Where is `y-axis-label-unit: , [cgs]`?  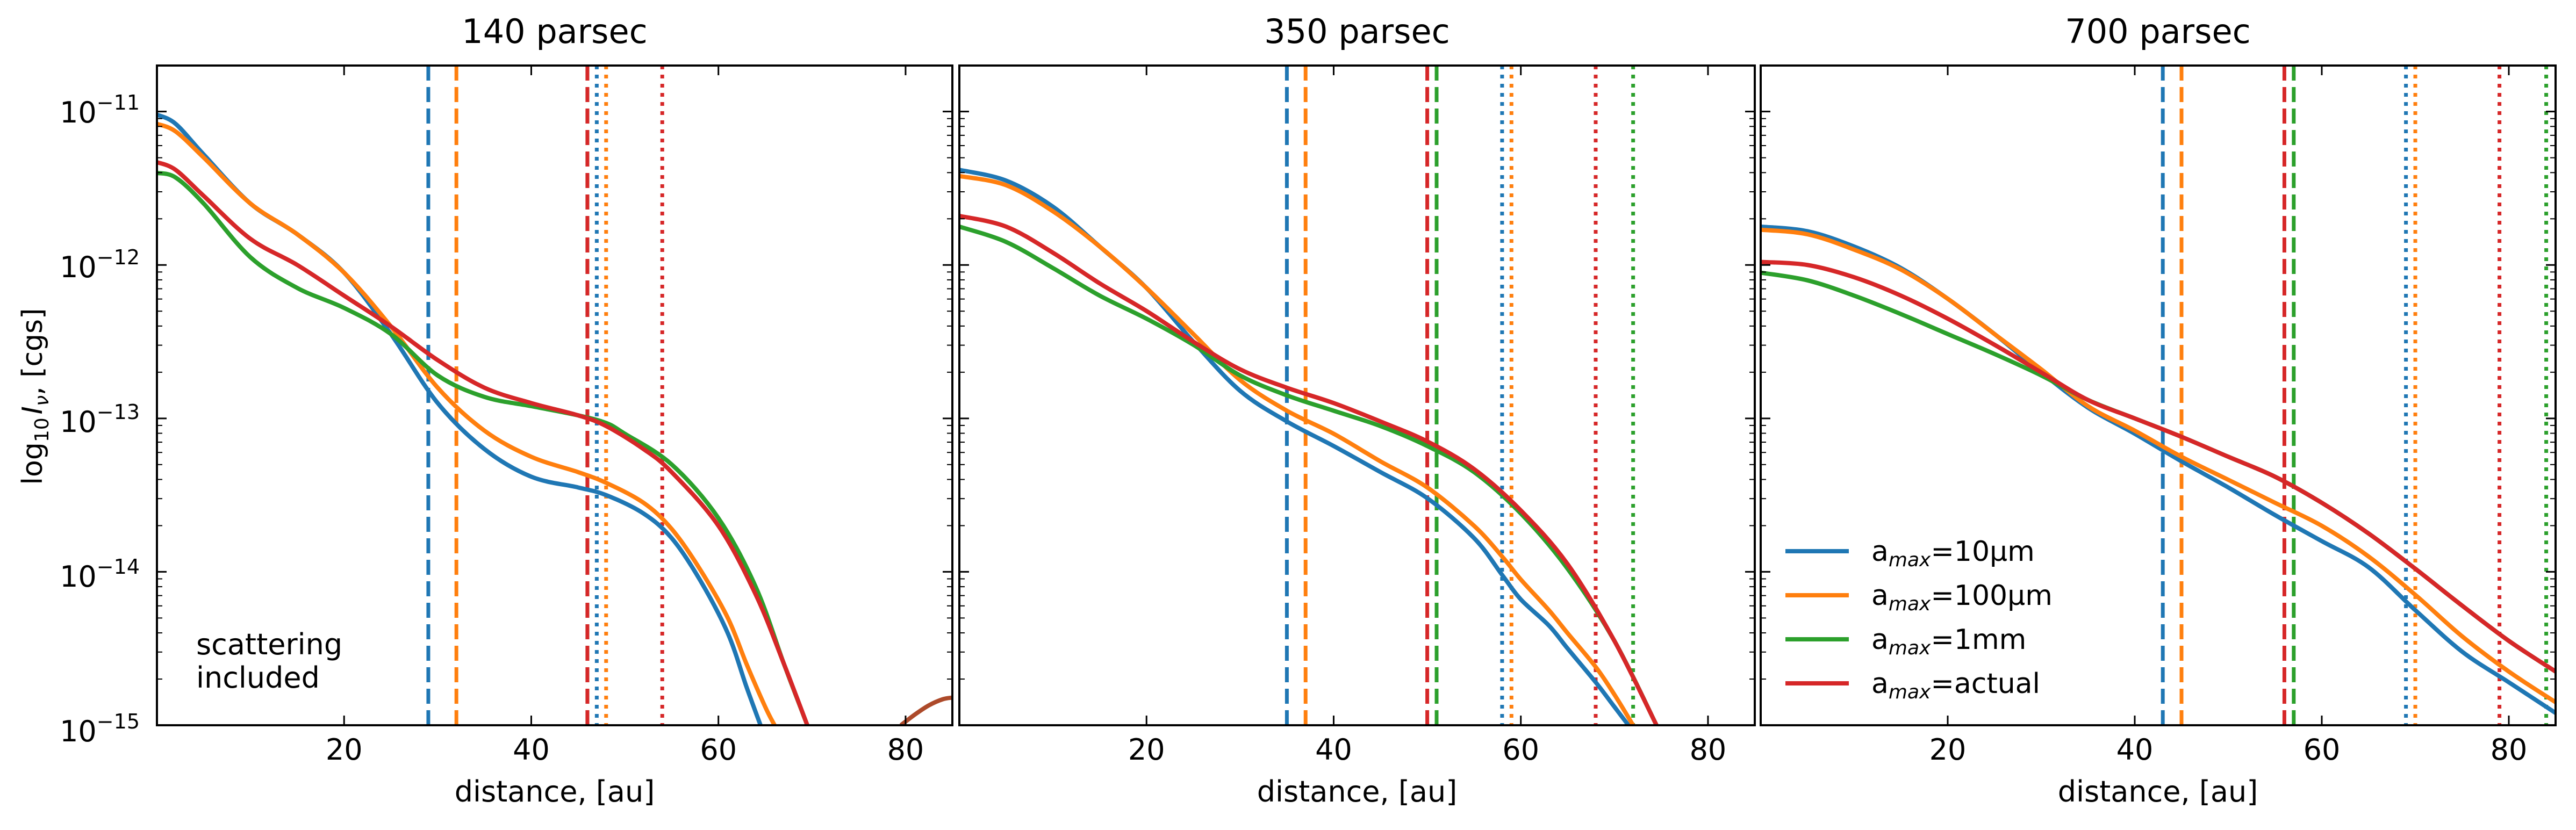 y-axis-label-unit: , [cgs] is located at coordinates (33, 351).